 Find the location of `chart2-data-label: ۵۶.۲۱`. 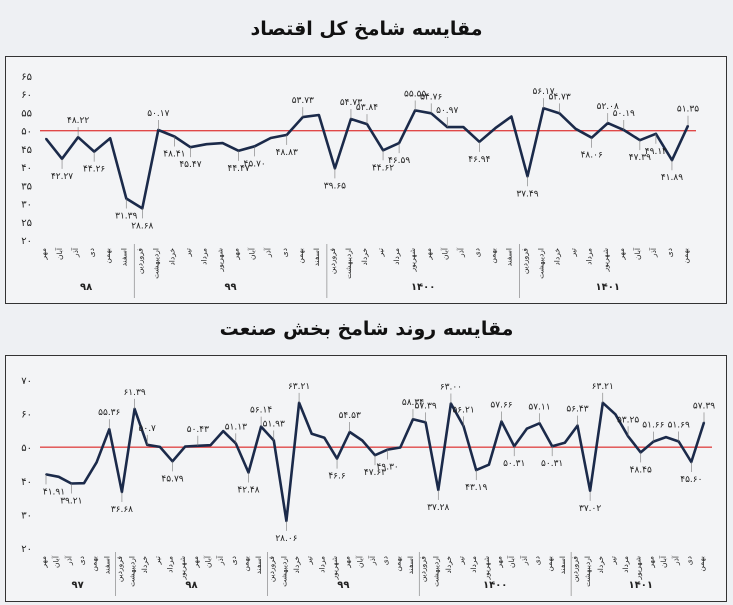

chart2-data-label: ۵۶.۲۱ is located at coordinates (463, 410).